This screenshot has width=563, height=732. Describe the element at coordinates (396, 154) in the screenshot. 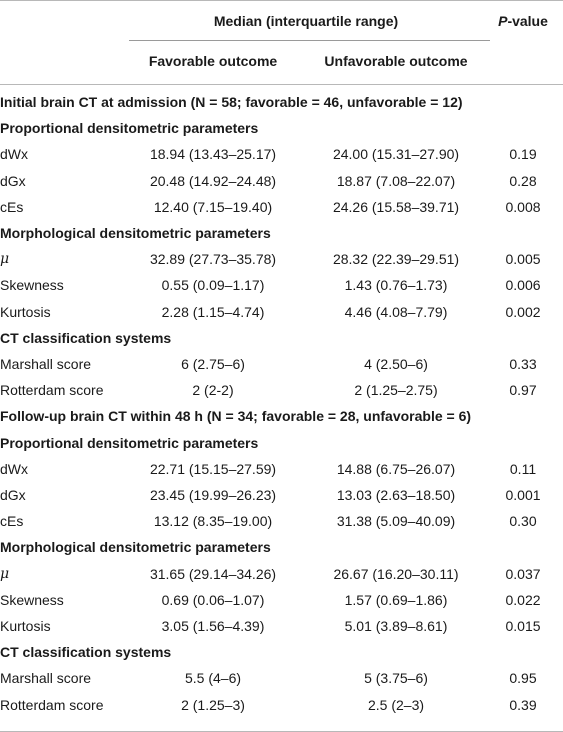

I see `unfavorable-value: 24.00 (15.31–27.90)` at that location.